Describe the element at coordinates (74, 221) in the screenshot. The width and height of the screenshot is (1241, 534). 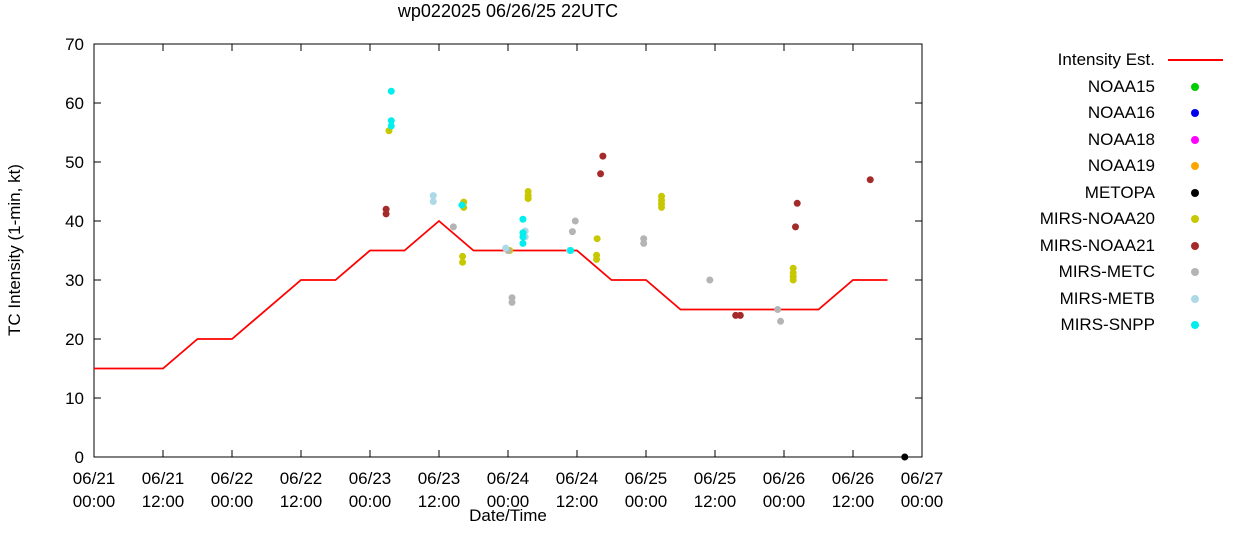
I see `y-tick-label: 40` at that location.